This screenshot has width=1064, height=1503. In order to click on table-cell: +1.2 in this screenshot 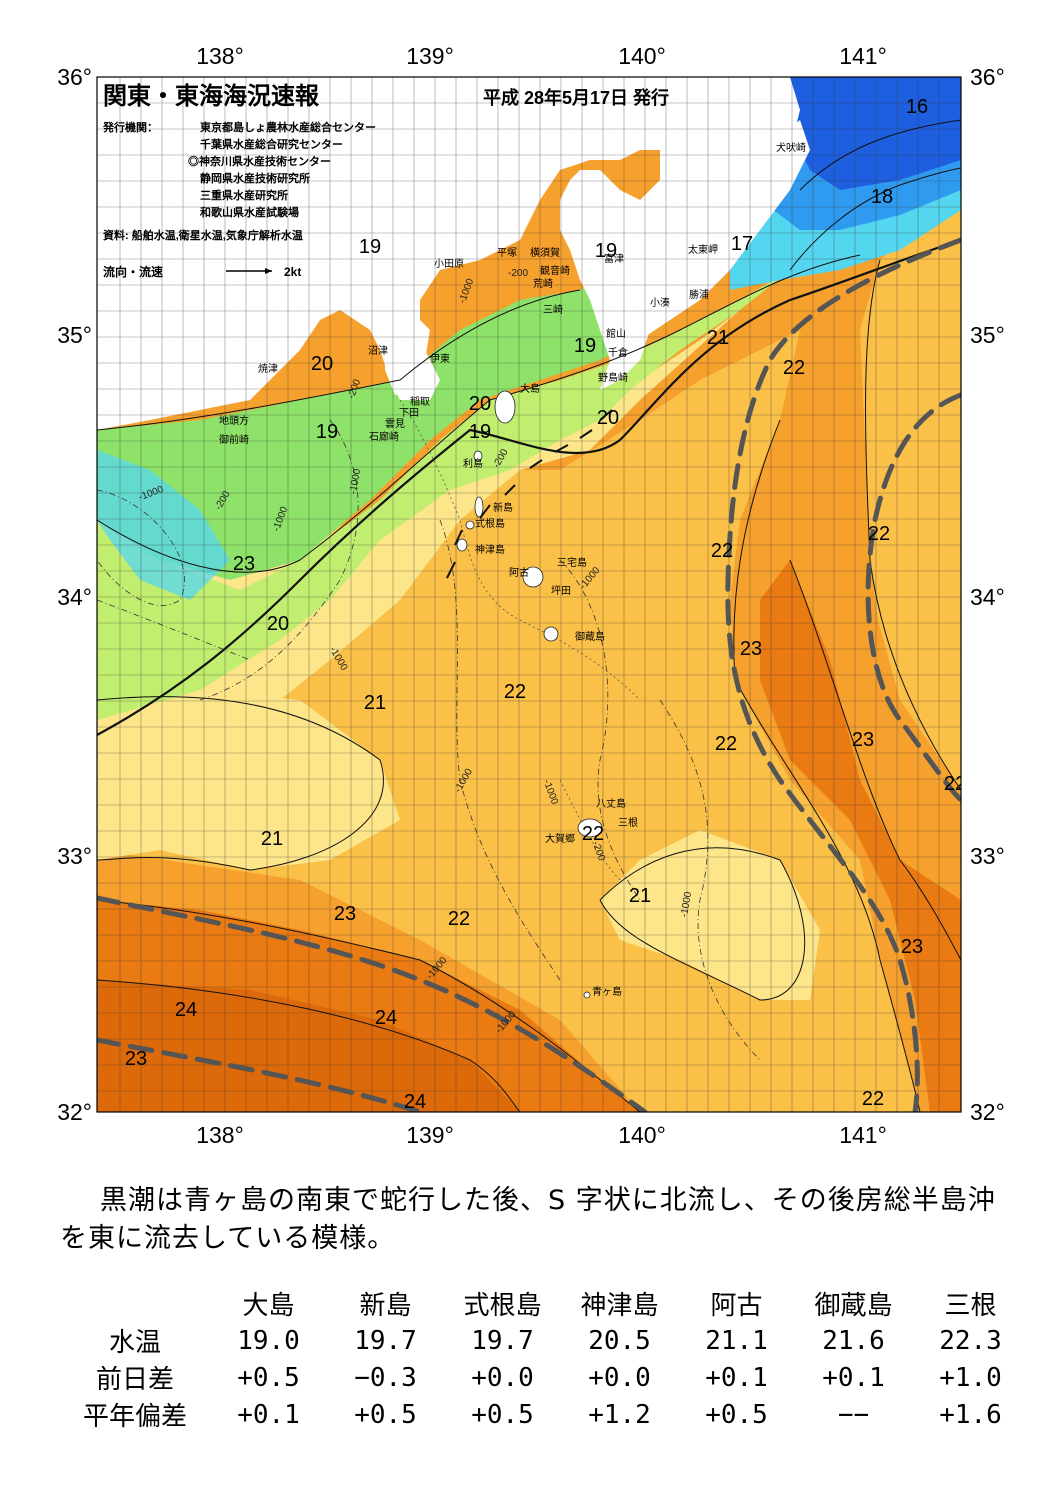, I will do `click(619, 1414)`.